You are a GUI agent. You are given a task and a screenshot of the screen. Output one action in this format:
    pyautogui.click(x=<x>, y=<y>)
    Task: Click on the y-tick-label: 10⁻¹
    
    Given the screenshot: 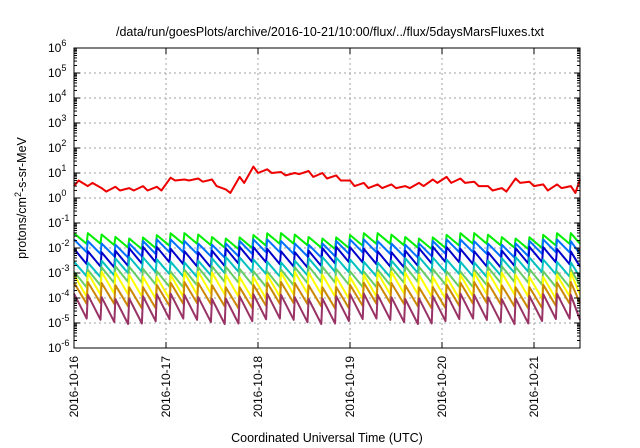 What is the action you would take?
    pyautogui.click(x=58, y=221)
    